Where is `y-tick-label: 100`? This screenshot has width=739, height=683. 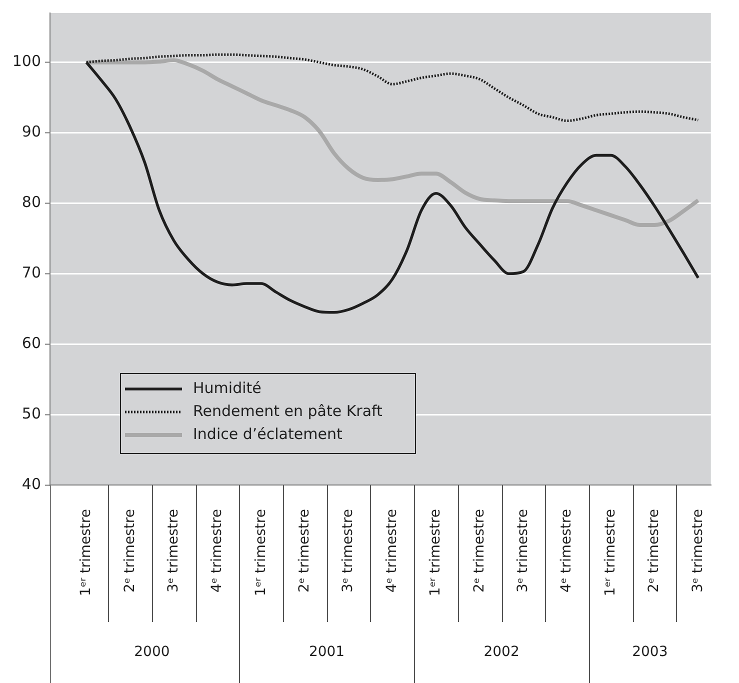
y-tick-label: 100 is located at coordinates (26, 61).